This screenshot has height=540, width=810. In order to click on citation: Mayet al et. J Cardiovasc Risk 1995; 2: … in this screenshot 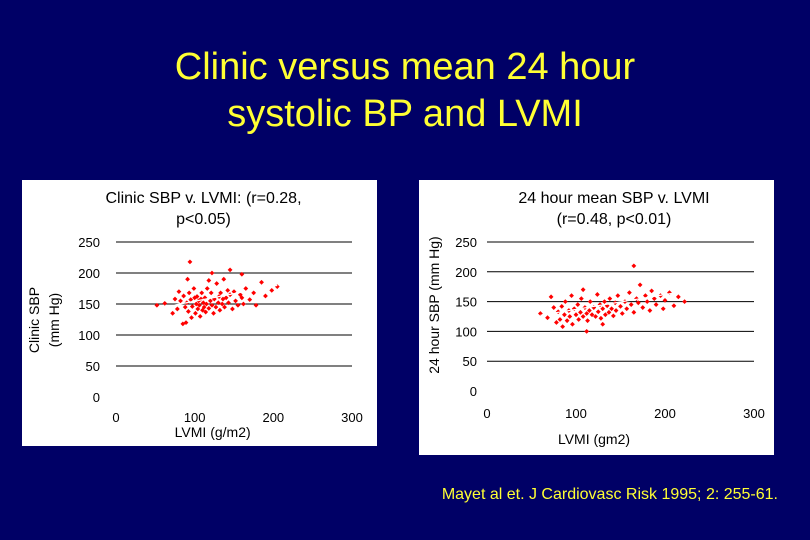, I will do `click(609, 494)`.